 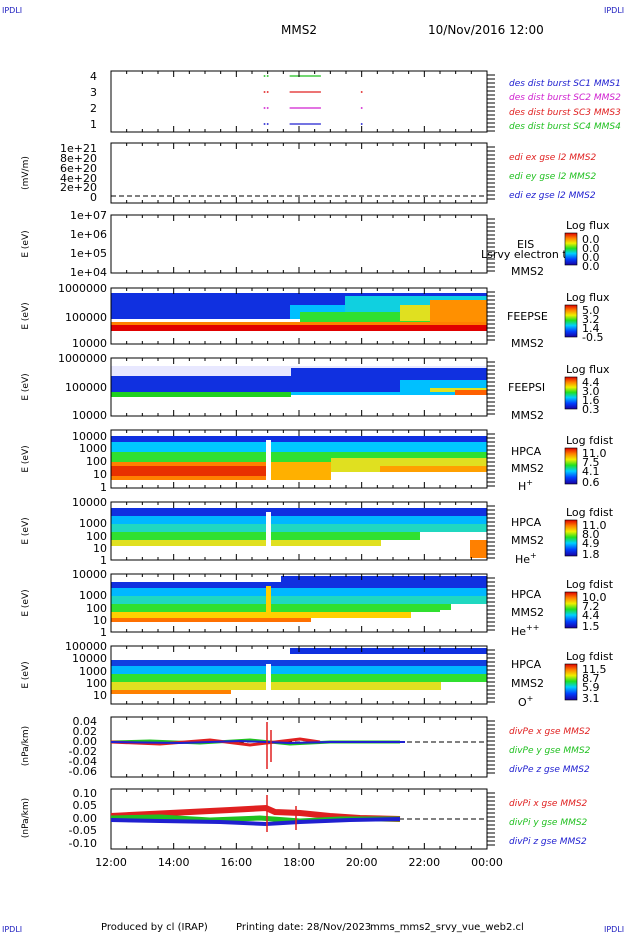 What do you see at coordinates (299, 30) in the screenshot?
I see `plot-title-mission: MMS2` at bounding box center [299, 30].